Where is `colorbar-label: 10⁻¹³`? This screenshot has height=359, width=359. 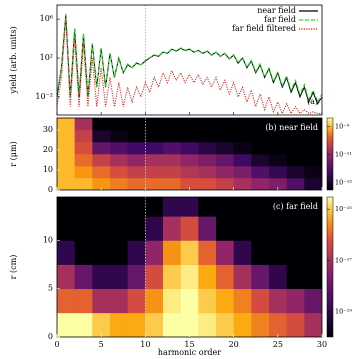
colorbar-label: 10⁻¹³ is located at coordinates (343, 183).